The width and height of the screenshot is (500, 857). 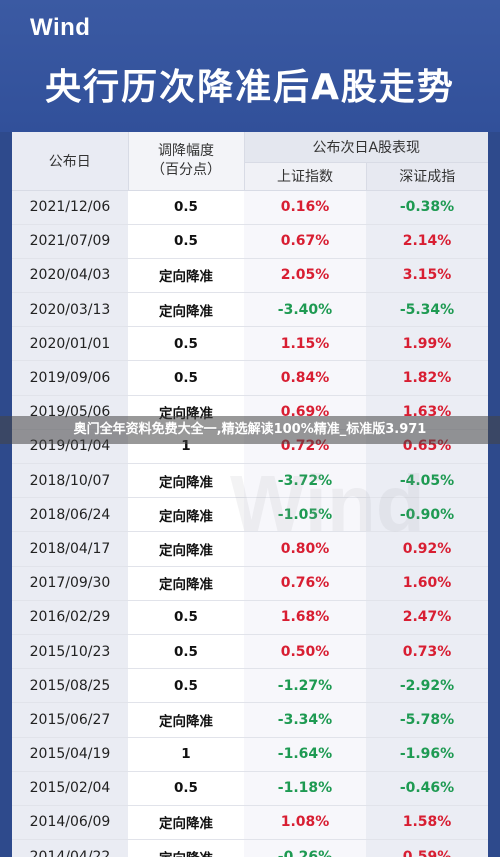 What do you see at coordinates (427, 549) in the screenshot?
I see `cell-shenzhen: 0.92%` at bounding box center [427, 549].